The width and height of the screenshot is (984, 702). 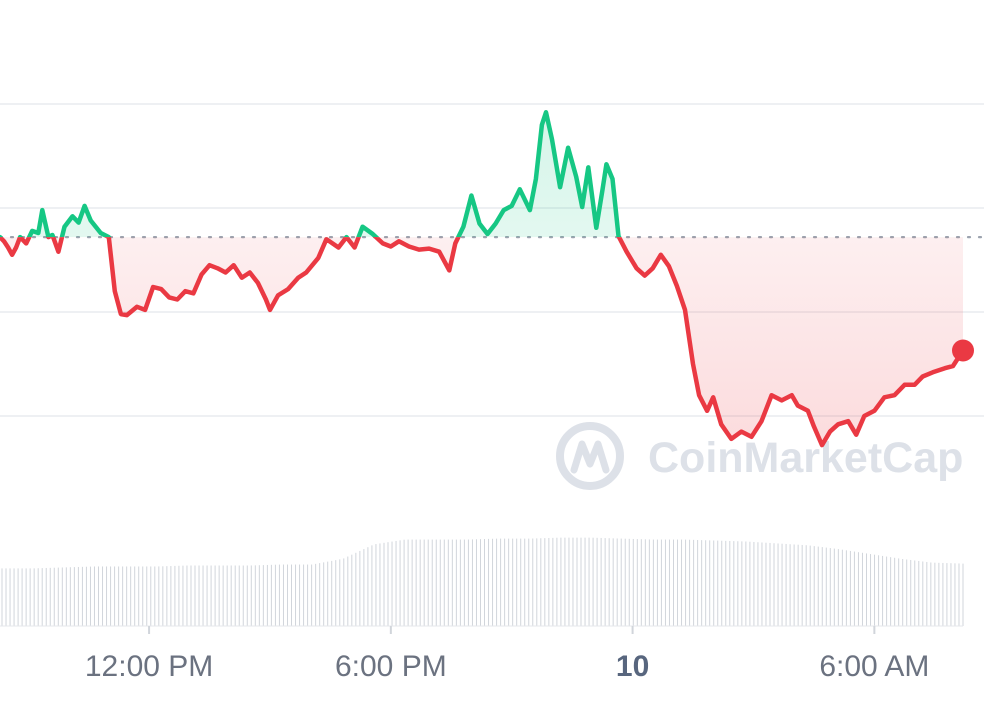 What do you see at coordinates (482, 582) in the screenshot?
I see `volume-bars` at bounding box center [482, 582].